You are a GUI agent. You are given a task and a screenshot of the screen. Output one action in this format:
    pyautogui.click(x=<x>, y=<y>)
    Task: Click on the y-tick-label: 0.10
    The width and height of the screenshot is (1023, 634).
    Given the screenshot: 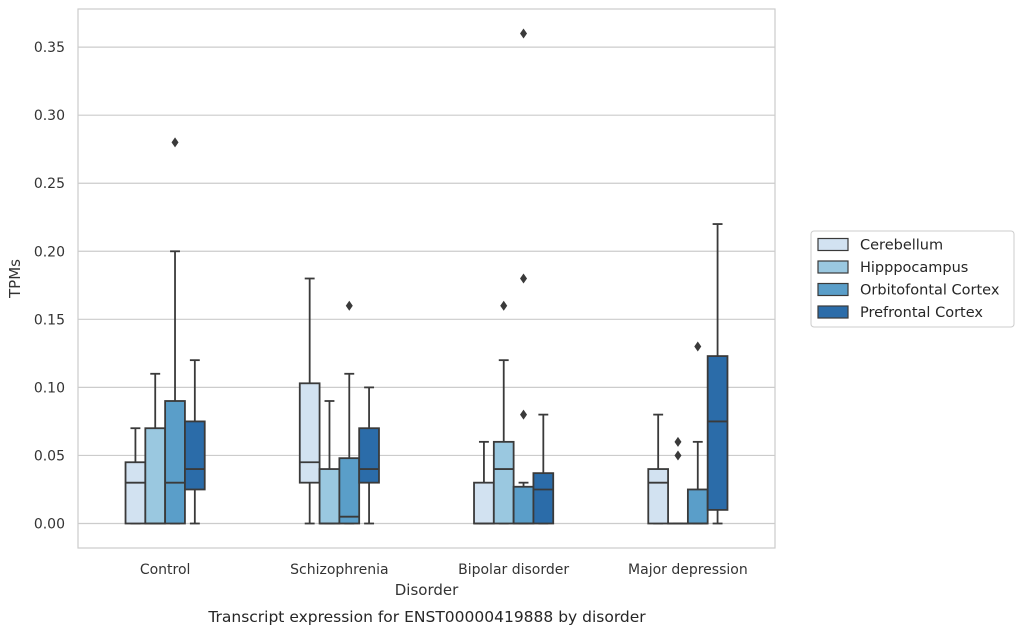 What is the action you would take?
    pyautogui.click(x=49, y=388)
    